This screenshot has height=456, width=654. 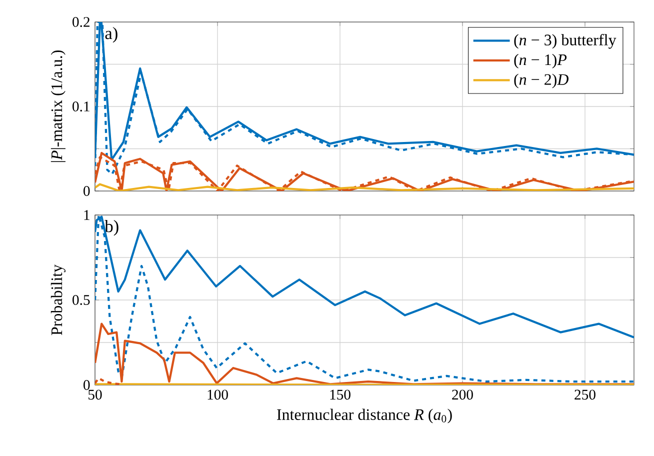 I want to click on x-tick-label: 250, so click(x=585, y=395).